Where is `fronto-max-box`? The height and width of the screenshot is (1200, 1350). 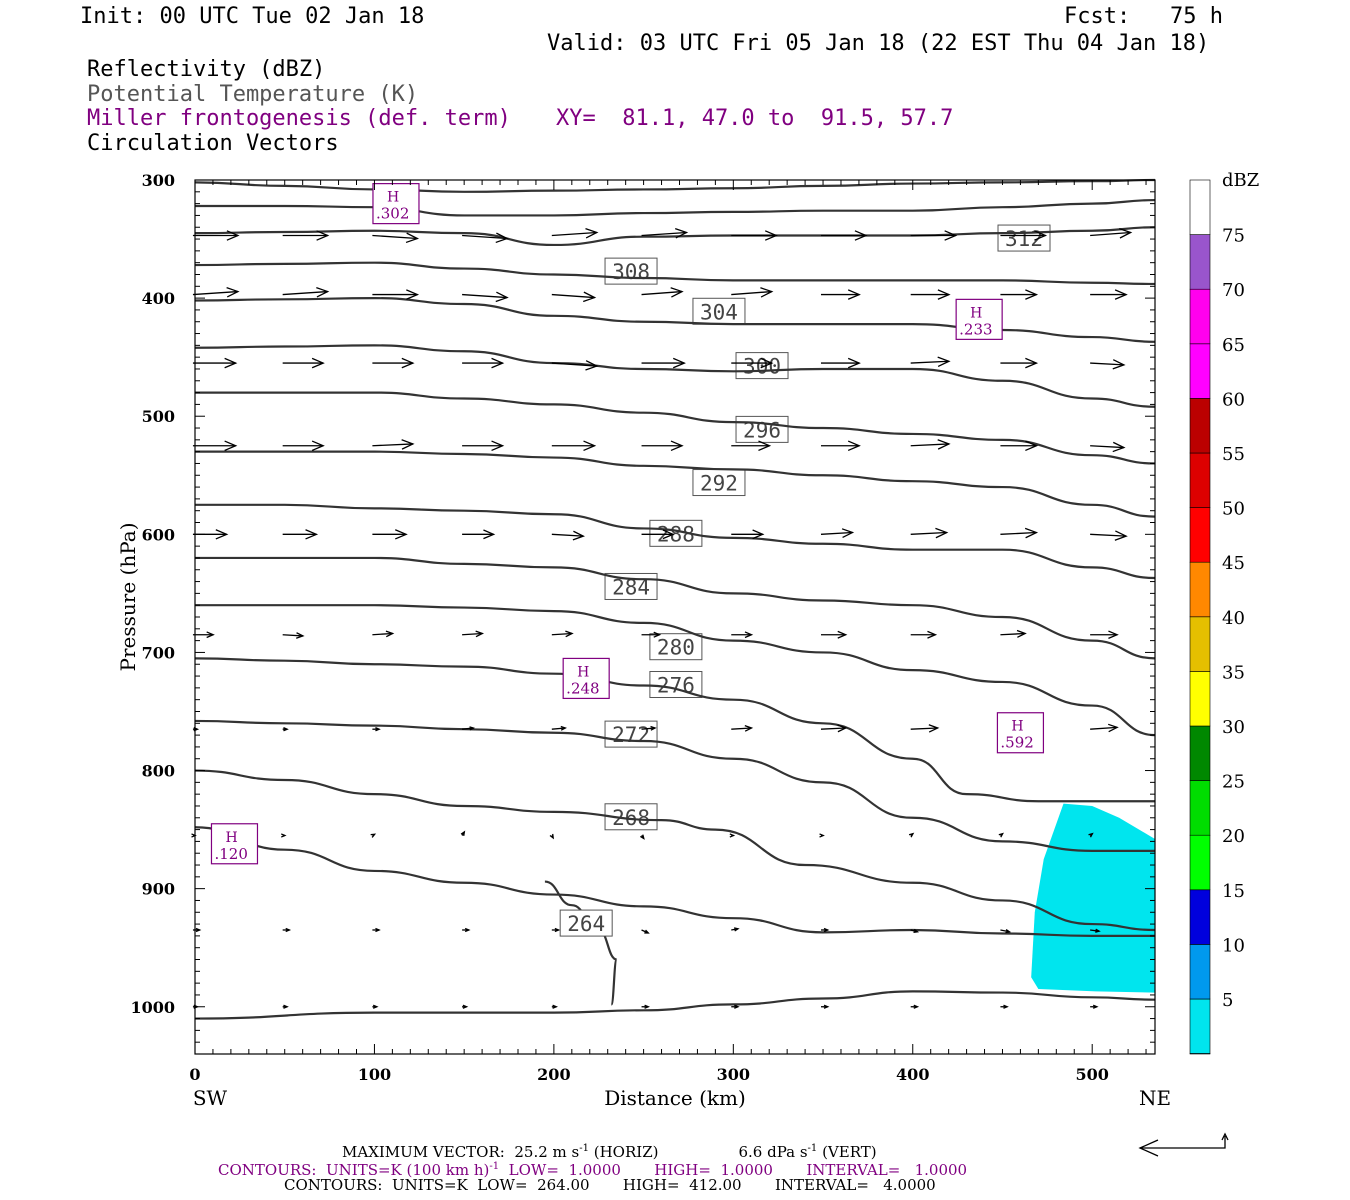 fronto-max-box is located at coordinates (979, 319).